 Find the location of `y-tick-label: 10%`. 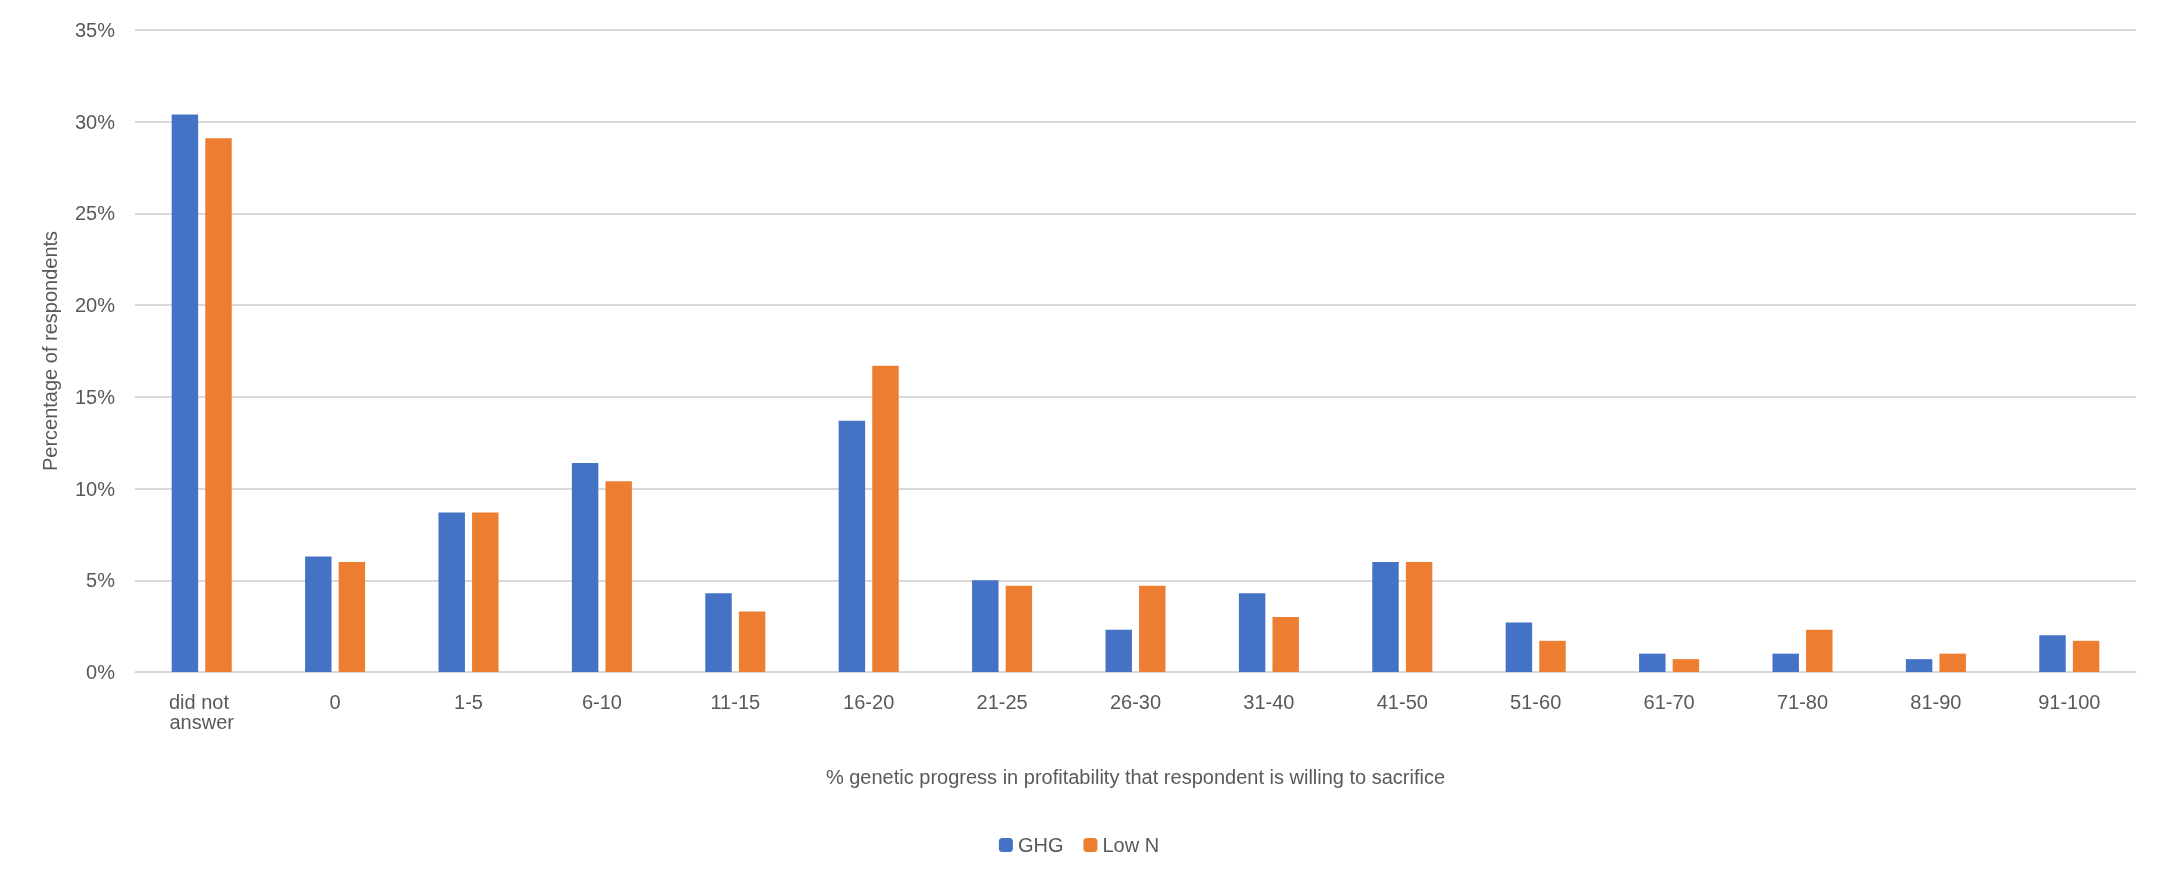

y-tick-label: 10% is located at coordinates (95, 488).